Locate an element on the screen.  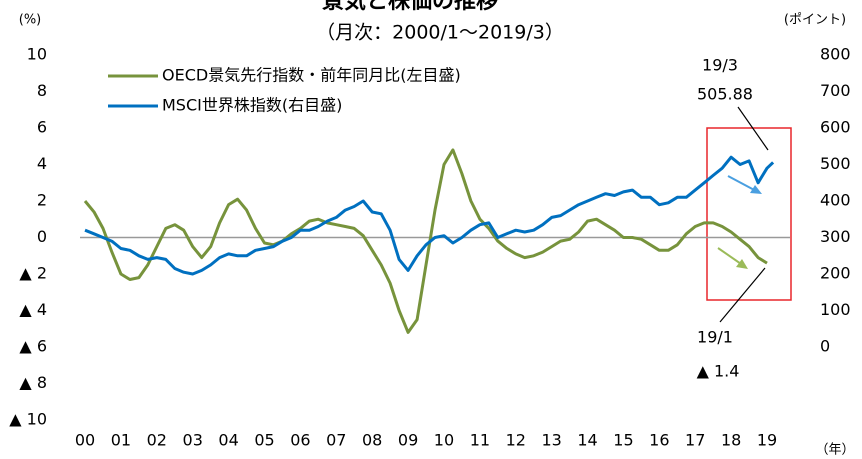
y-tick-label: 2 is located at coordinates (42, 200).